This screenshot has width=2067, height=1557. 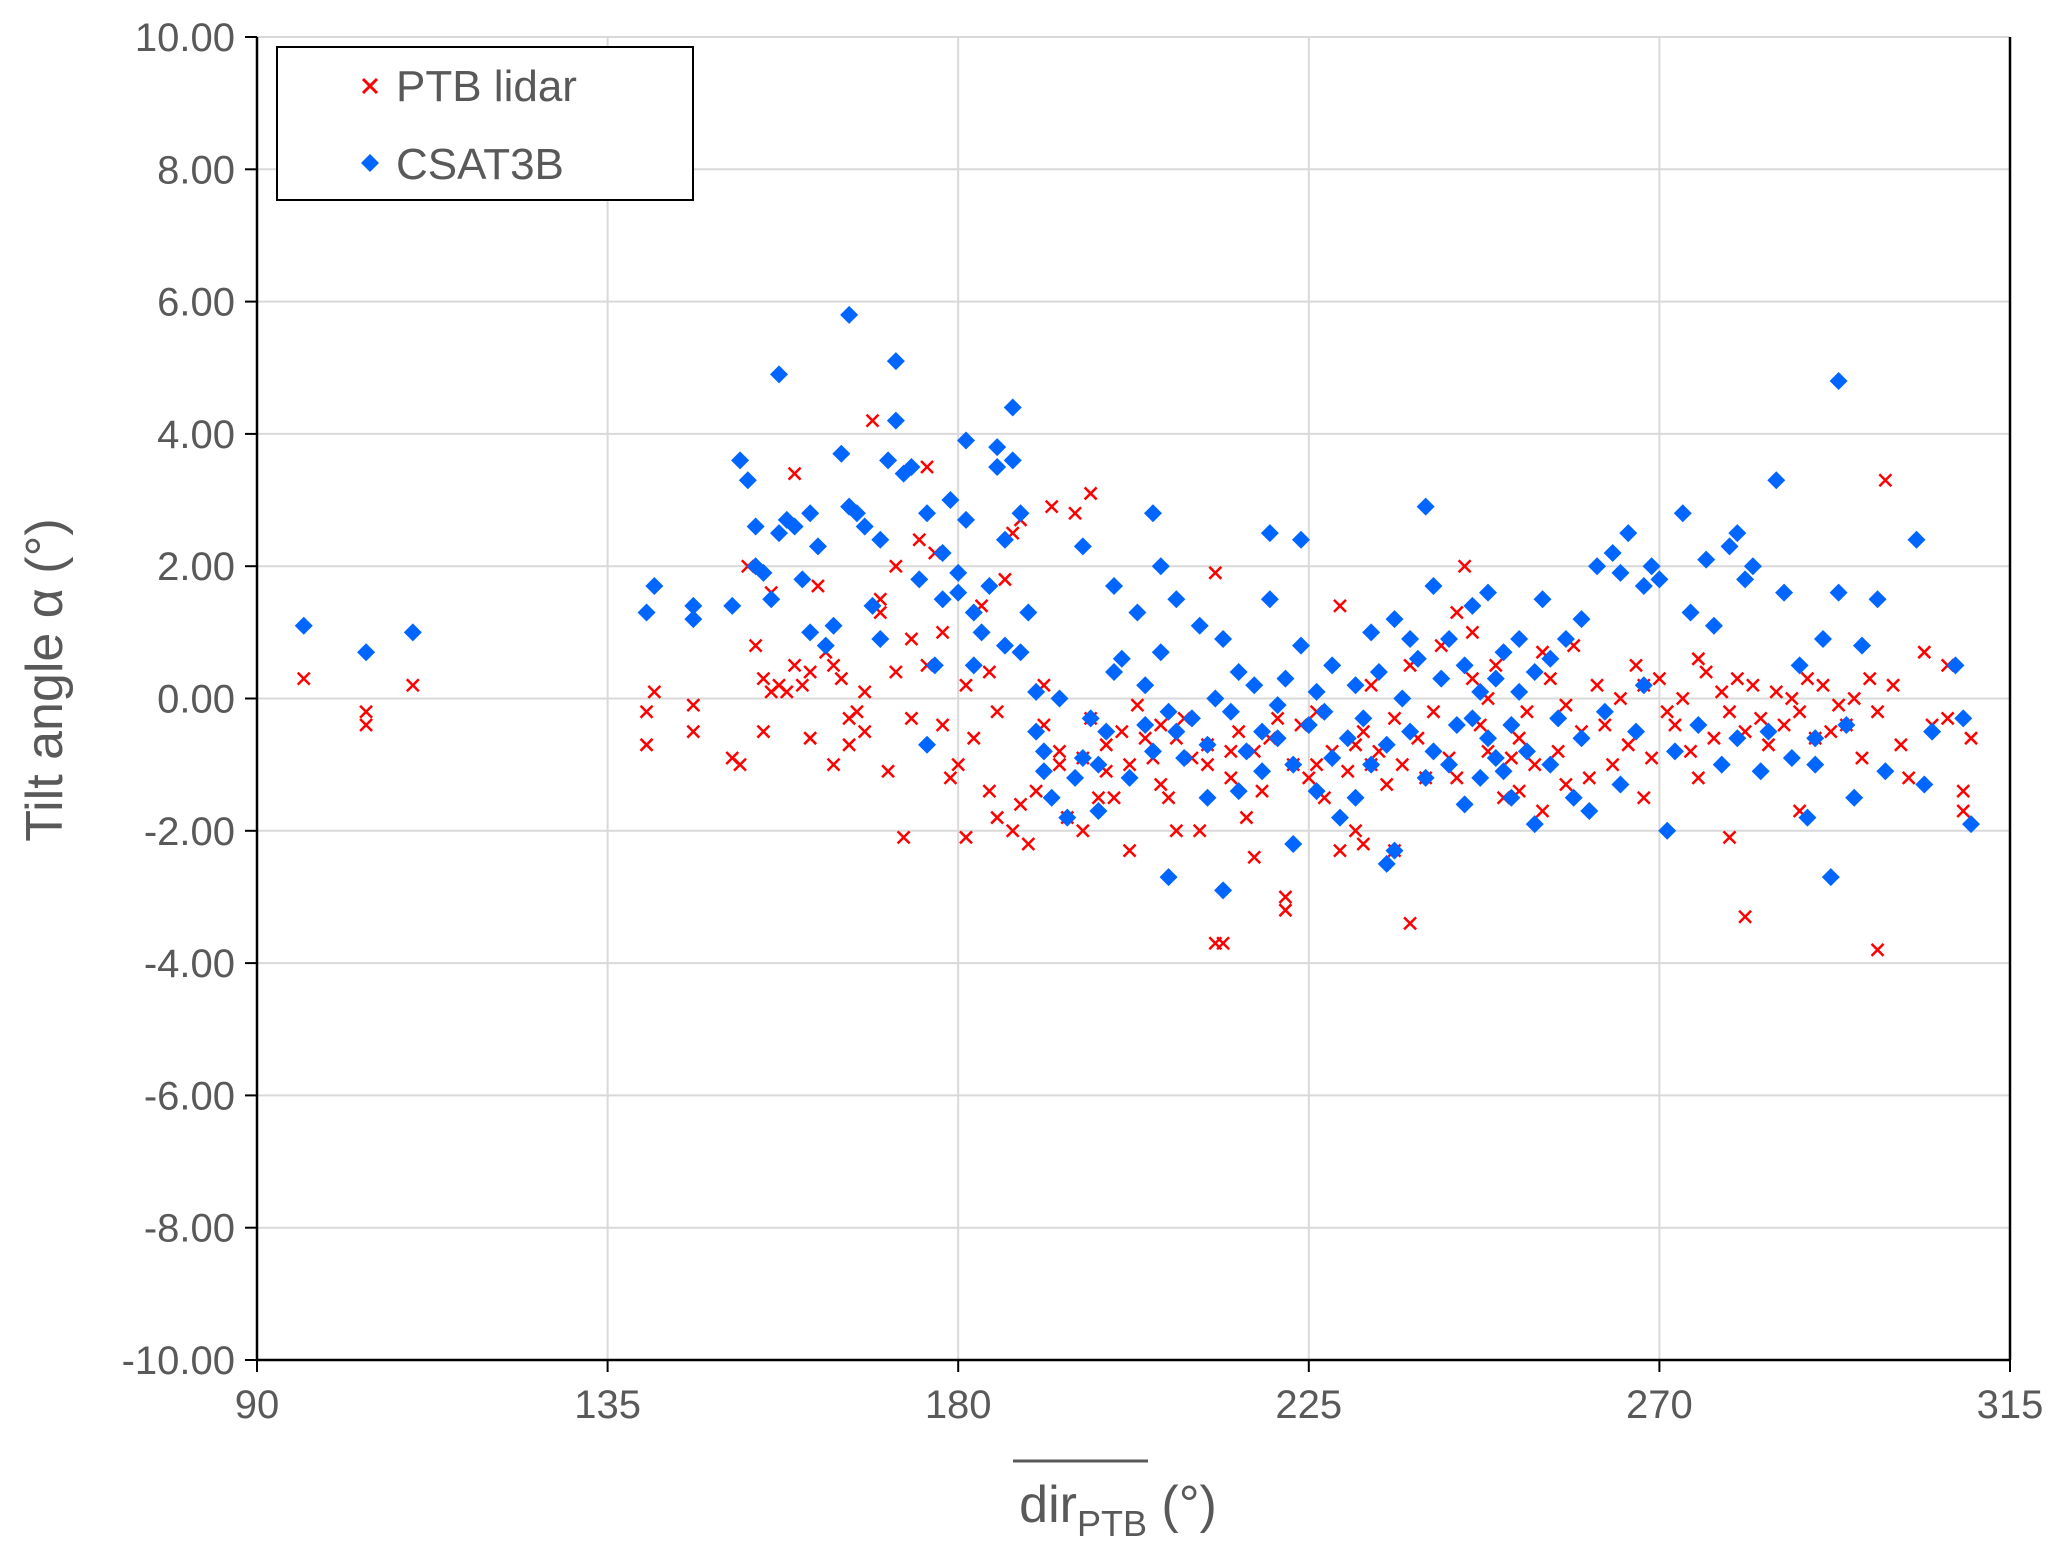 I want to click on y-tick-label: 4.00, so click(x=196, y=435).